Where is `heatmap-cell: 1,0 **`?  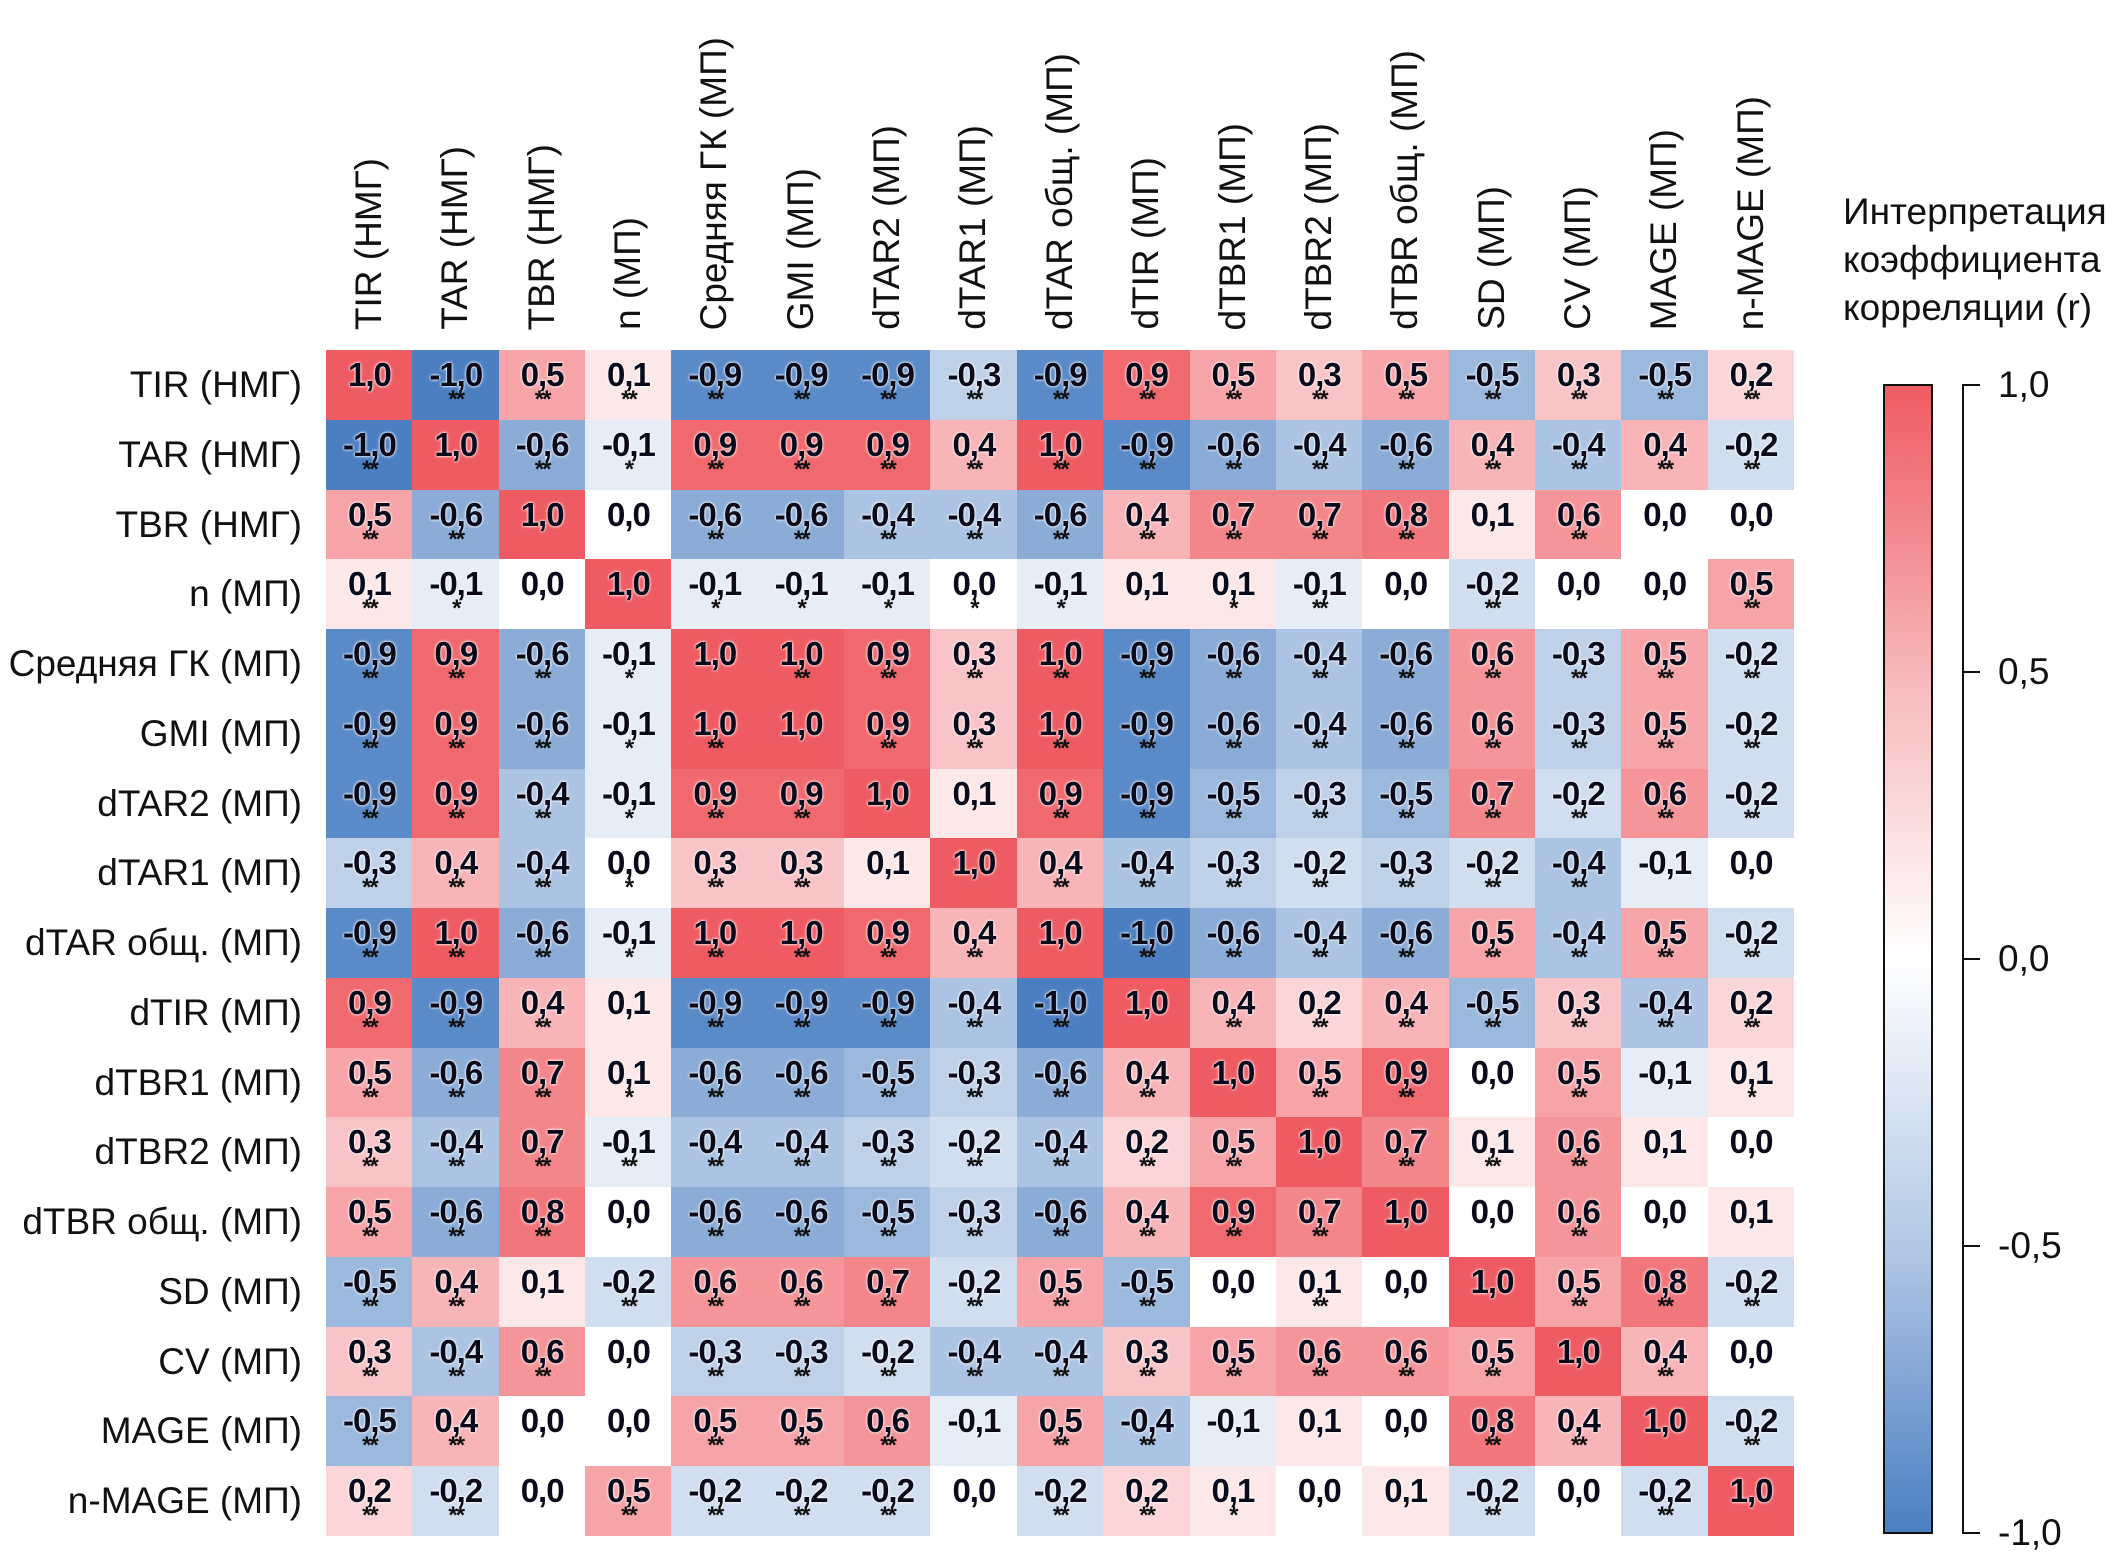
heatmap-cell: 1,0 ** is located at coordinates (1060, 734).